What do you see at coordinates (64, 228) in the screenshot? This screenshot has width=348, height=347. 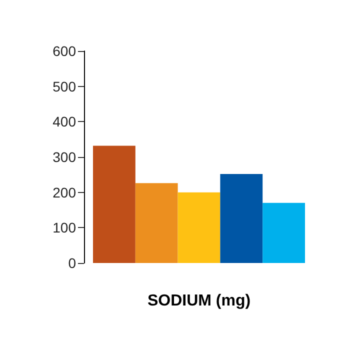 I see `y-tick-label: 100` at bounding box center [64, 228].